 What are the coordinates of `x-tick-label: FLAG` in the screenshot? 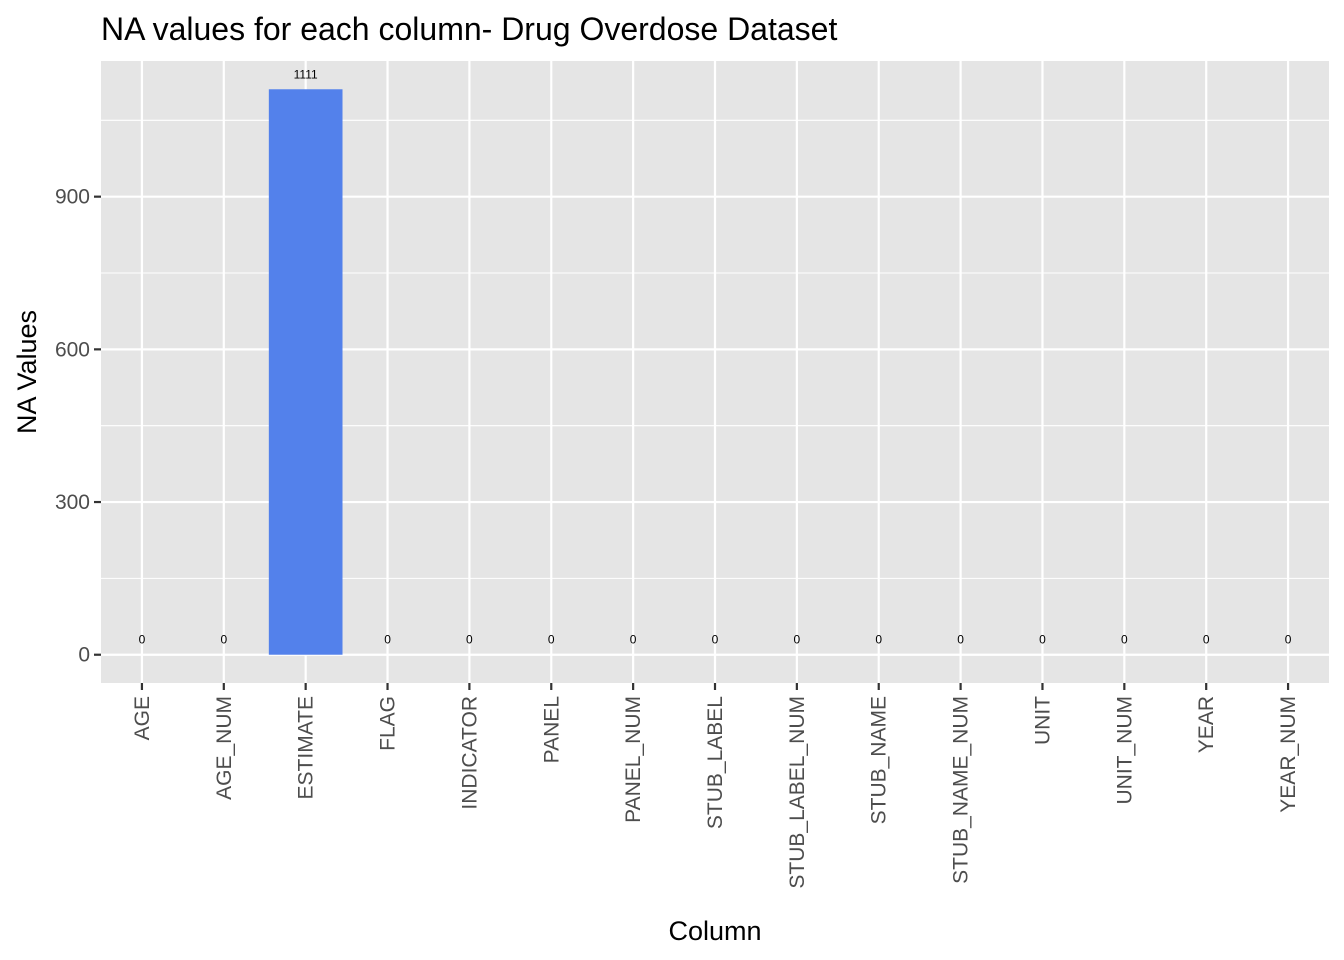 It's located at (388, 723).